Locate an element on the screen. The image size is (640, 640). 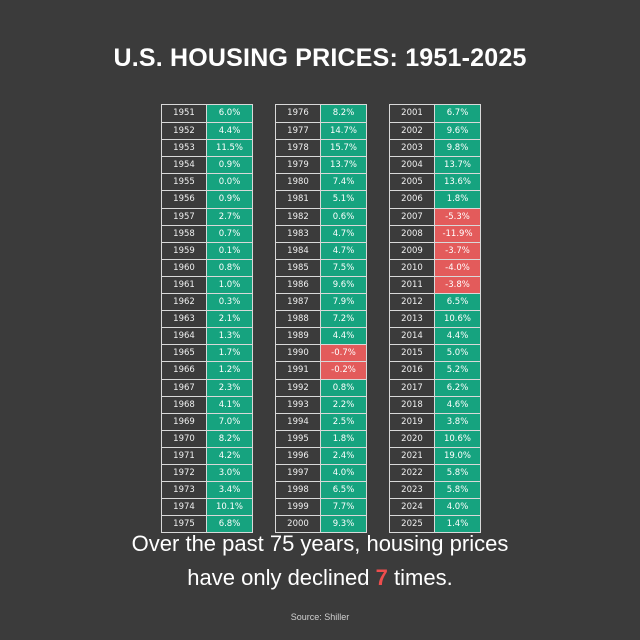
table-row: 1983 4.7% is located at coordinates (321, 233).